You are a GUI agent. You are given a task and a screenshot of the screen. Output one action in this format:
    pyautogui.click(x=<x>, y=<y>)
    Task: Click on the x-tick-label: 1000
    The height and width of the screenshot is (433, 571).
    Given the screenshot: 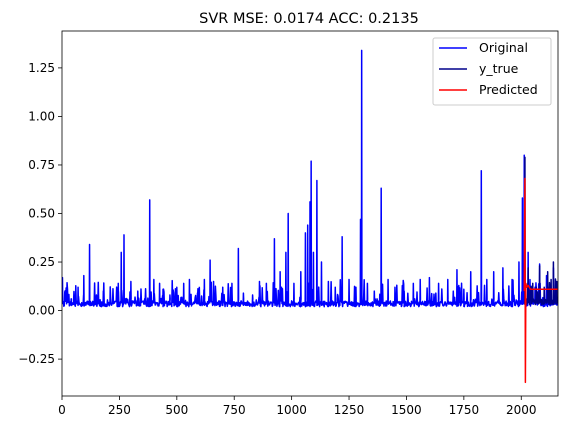 What is the action you would take?
    pyautogui.click(x=291, y=410)
    